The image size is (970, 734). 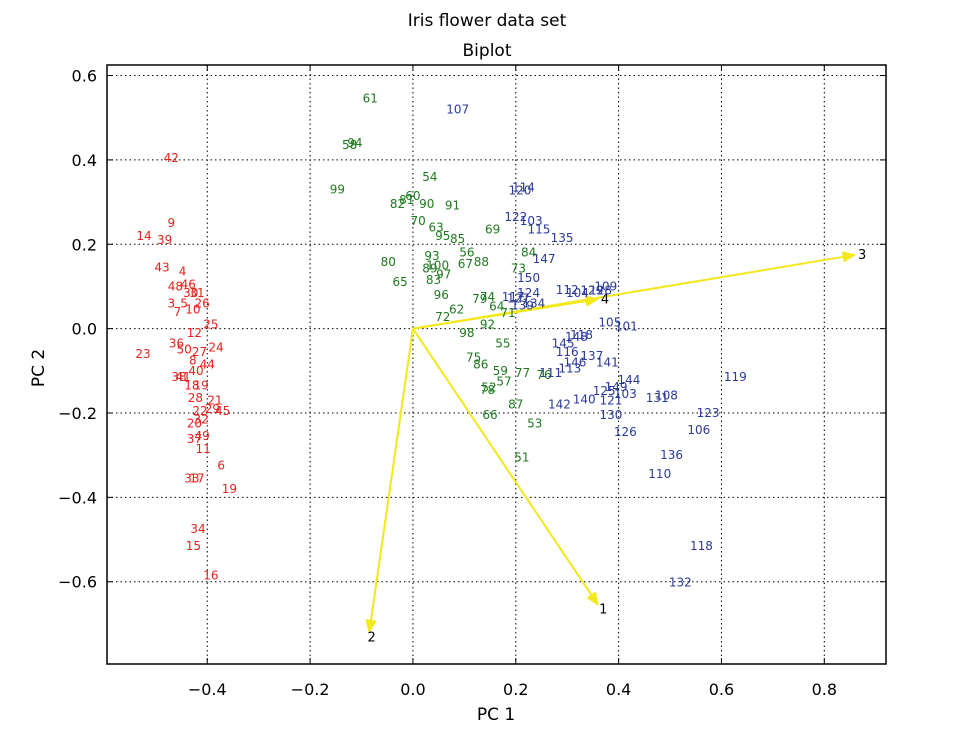 I want to click on data-point-label: 82, so click(x=397, y=204).